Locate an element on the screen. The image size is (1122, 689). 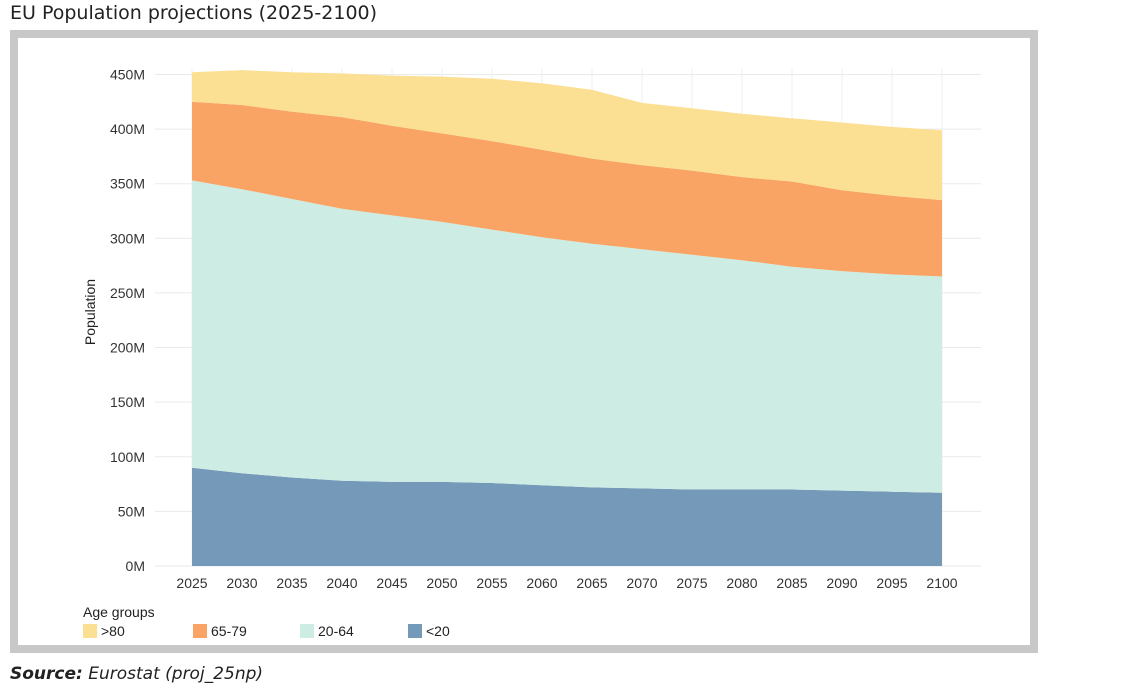
y-tick-label: 350M is located at coordinates (127, 184).